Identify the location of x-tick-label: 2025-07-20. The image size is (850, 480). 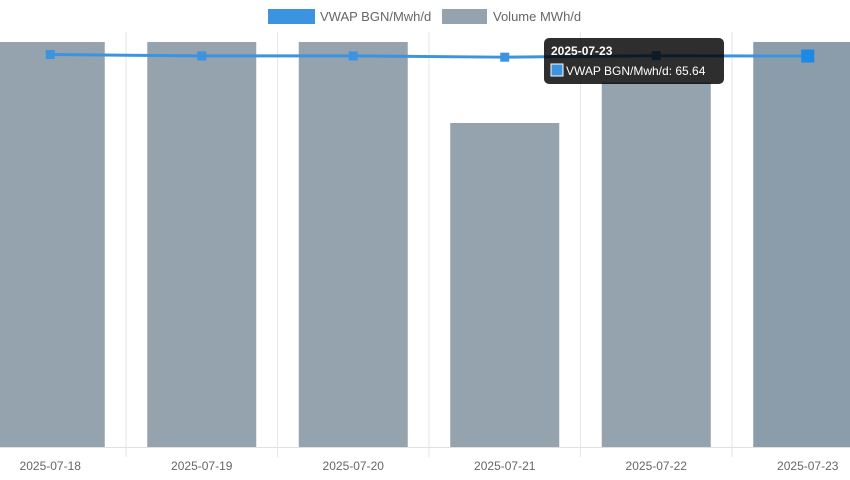
(354, 466).